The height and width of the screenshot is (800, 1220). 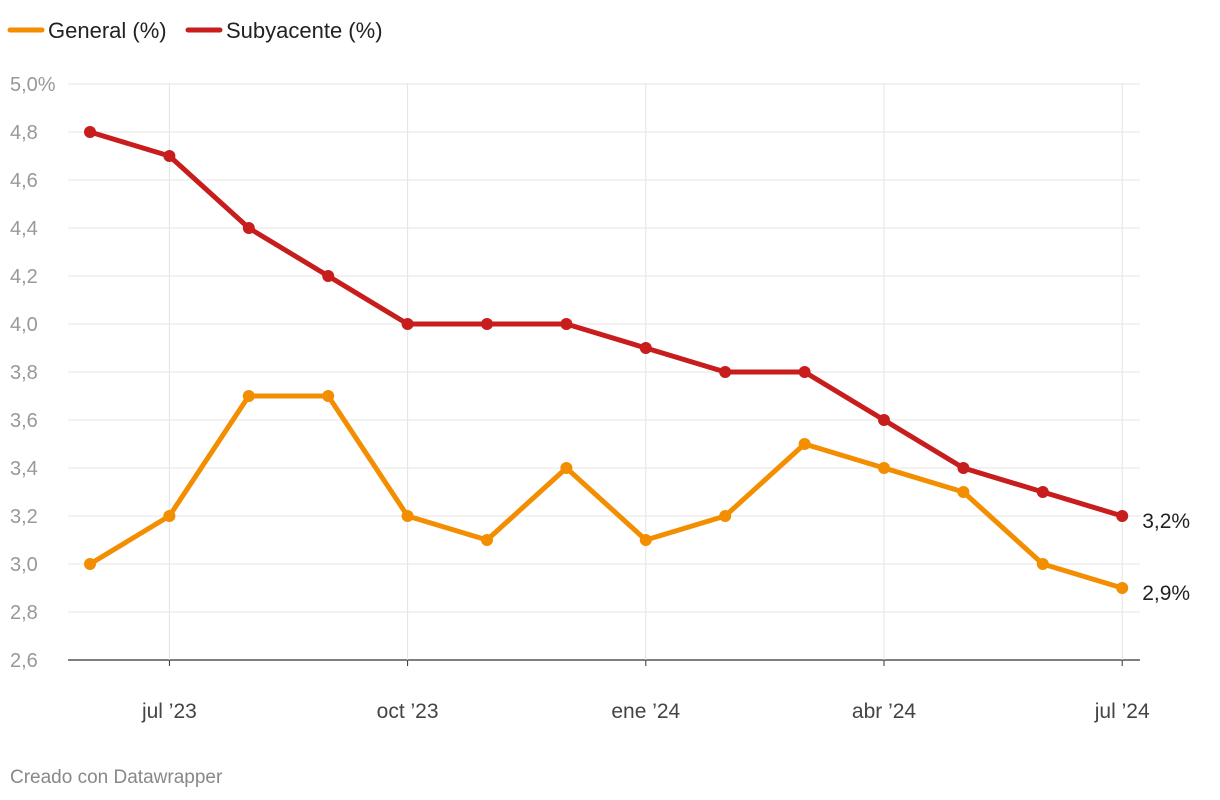 What do you see at coordinates (645, 691) in the screenshot?
I see `x-axis-ticks: jul ’23 oct ’23 ene ’24 abr ’24 jul ’24` at bounding box center [645, 691].